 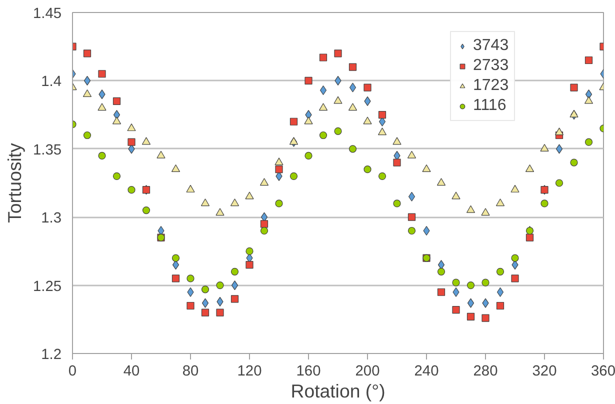 What do you see at coordinates (249, 372) in the screenshot?
I see `x-tick-label: 120` at bounding box center [249, 372].